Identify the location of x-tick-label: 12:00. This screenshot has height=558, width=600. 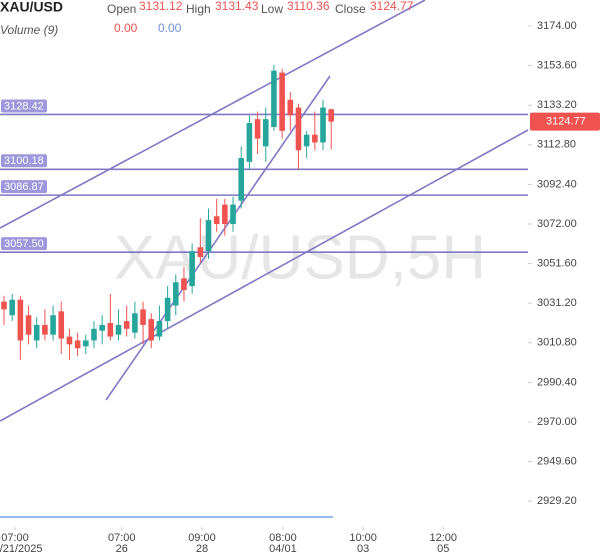
(443, 538).